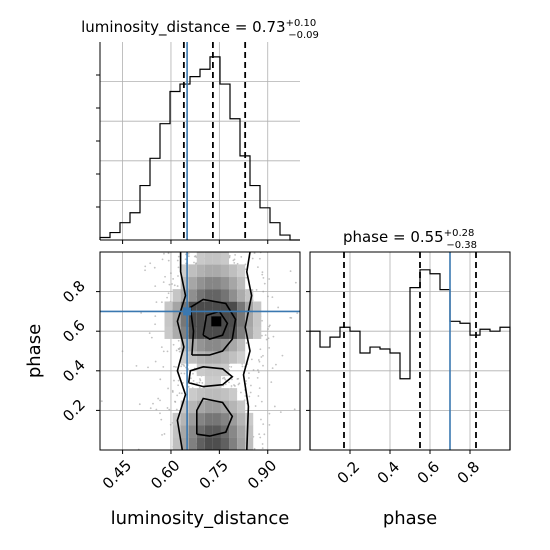 Image resolution: width=550 pixels, height=550 pixels. What do you see at coordinates (469, 473) in the screenshot?
I see `p2-x-tick-label: 0.8` at bounding box center [469, 473].